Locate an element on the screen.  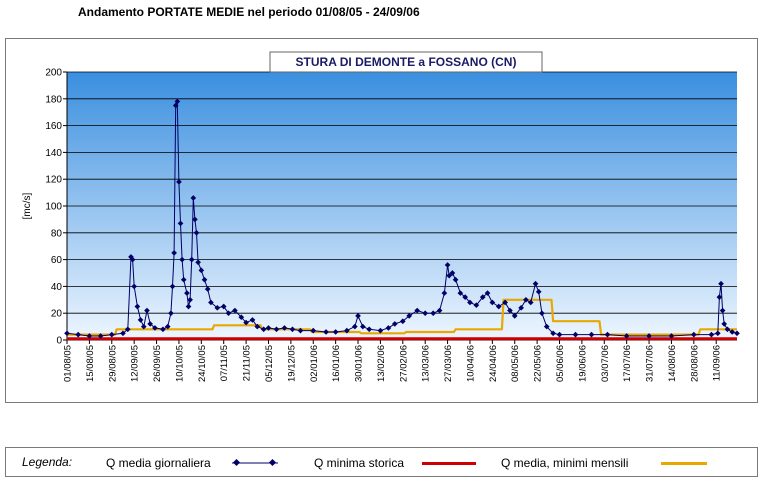
x-tick-label: 12/09/05 is located at coordinates (135, 363).